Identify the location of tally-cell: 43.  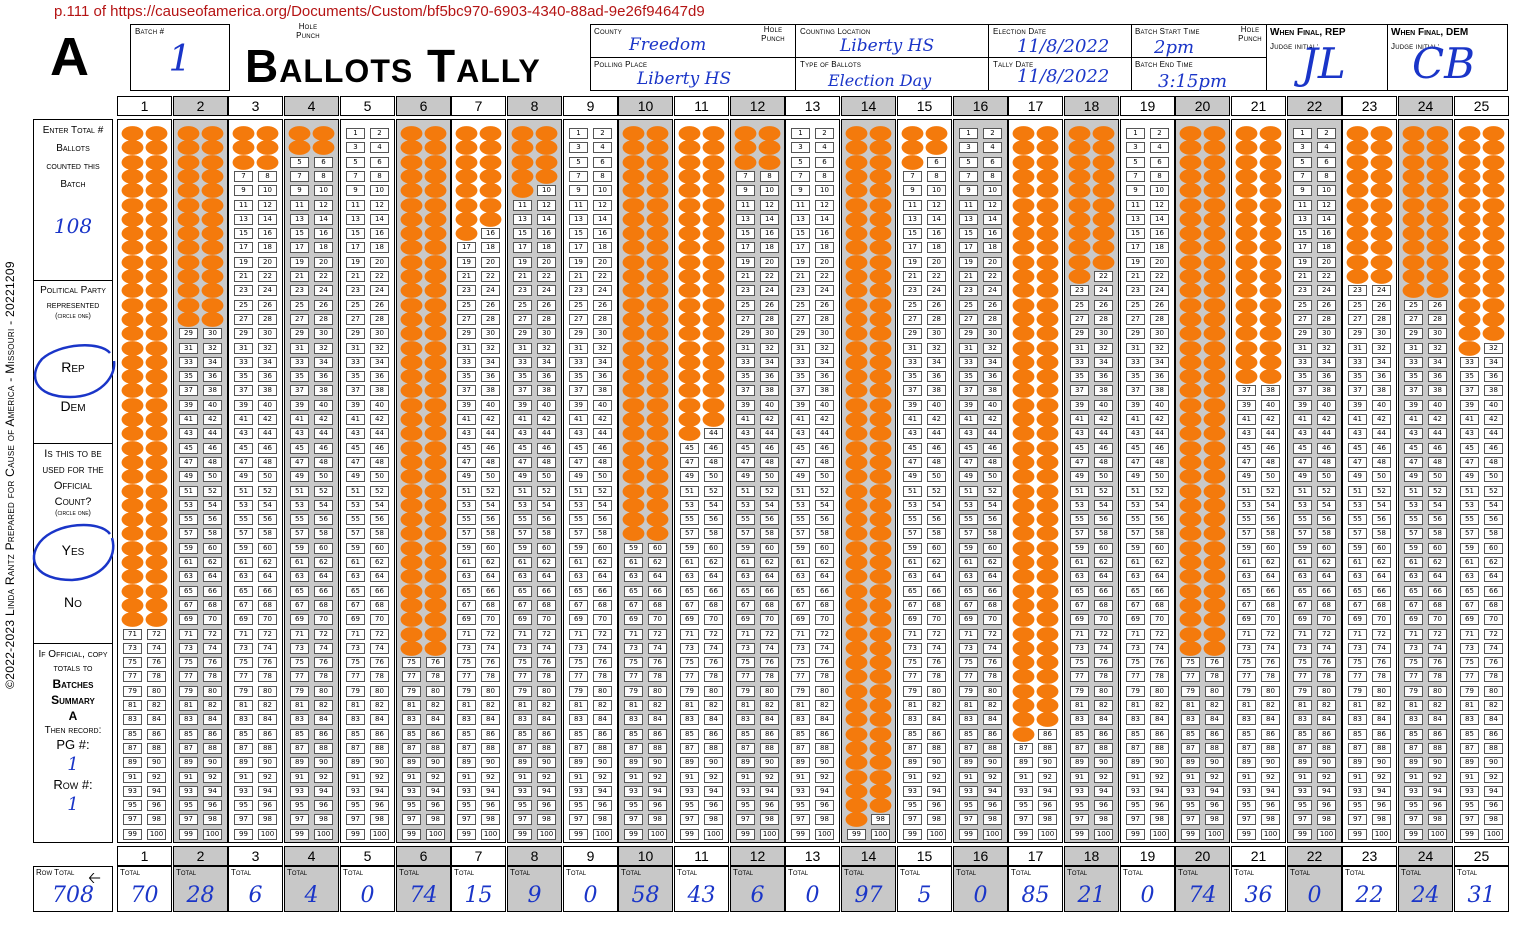
(1135, 434).